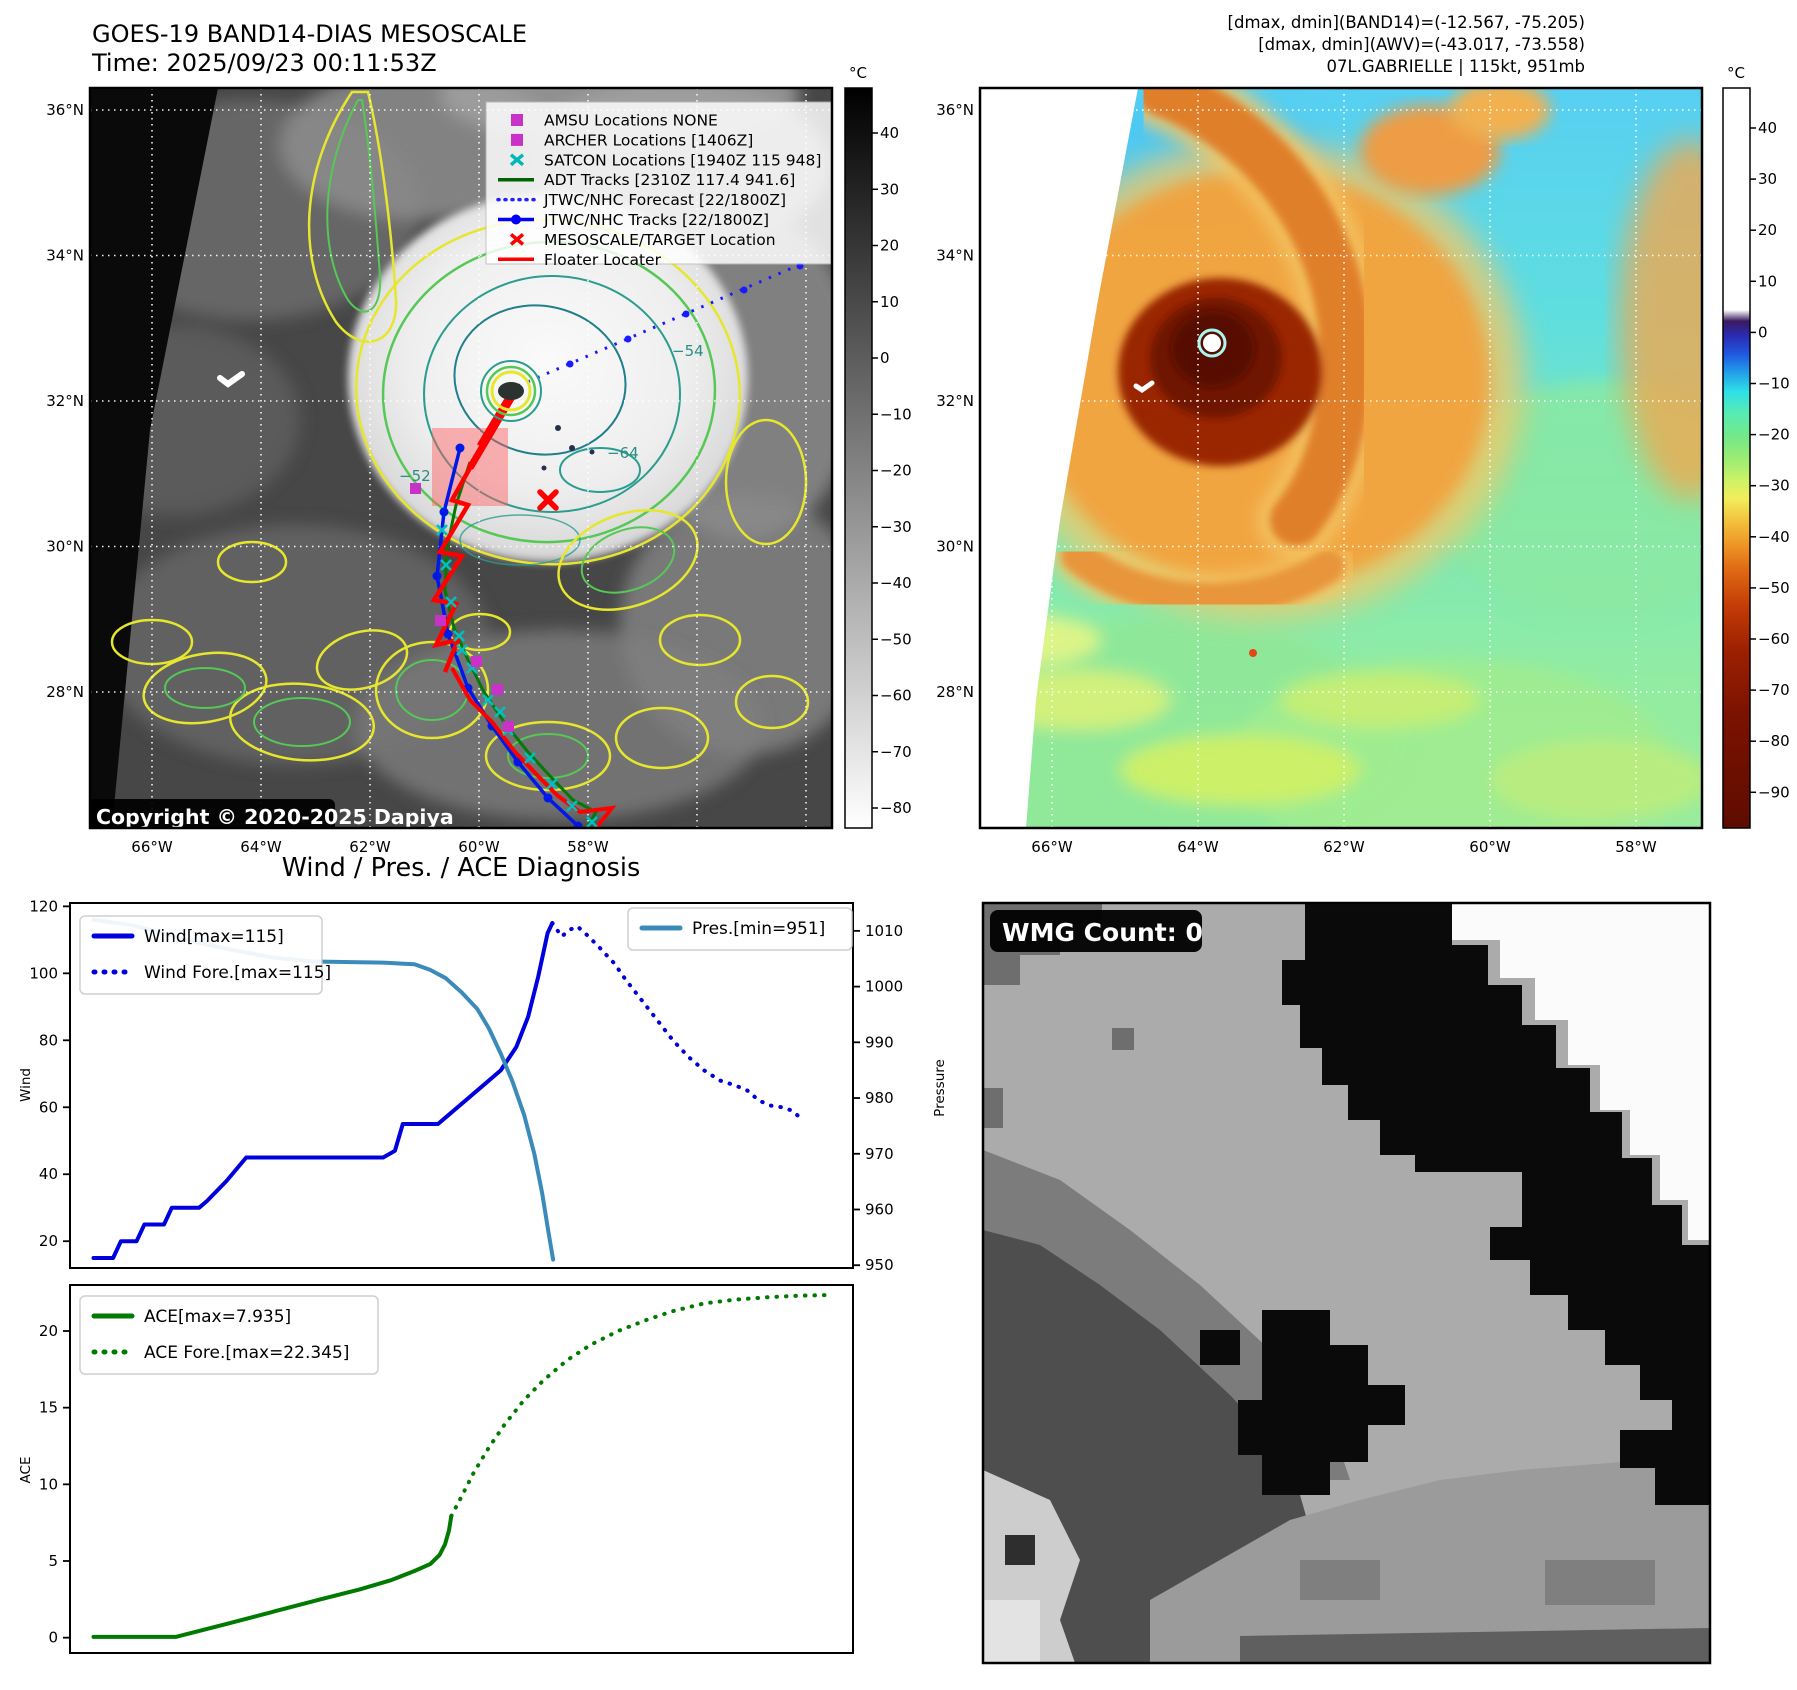  What do you see at coordinates (1756, 446) in the screenshot?
I see `ir-colorbar: °C 40 30 20 10 0 −10 −20 −30 −40 −50 −60 −70 −80 −90` at bounding box center [1756, 446].